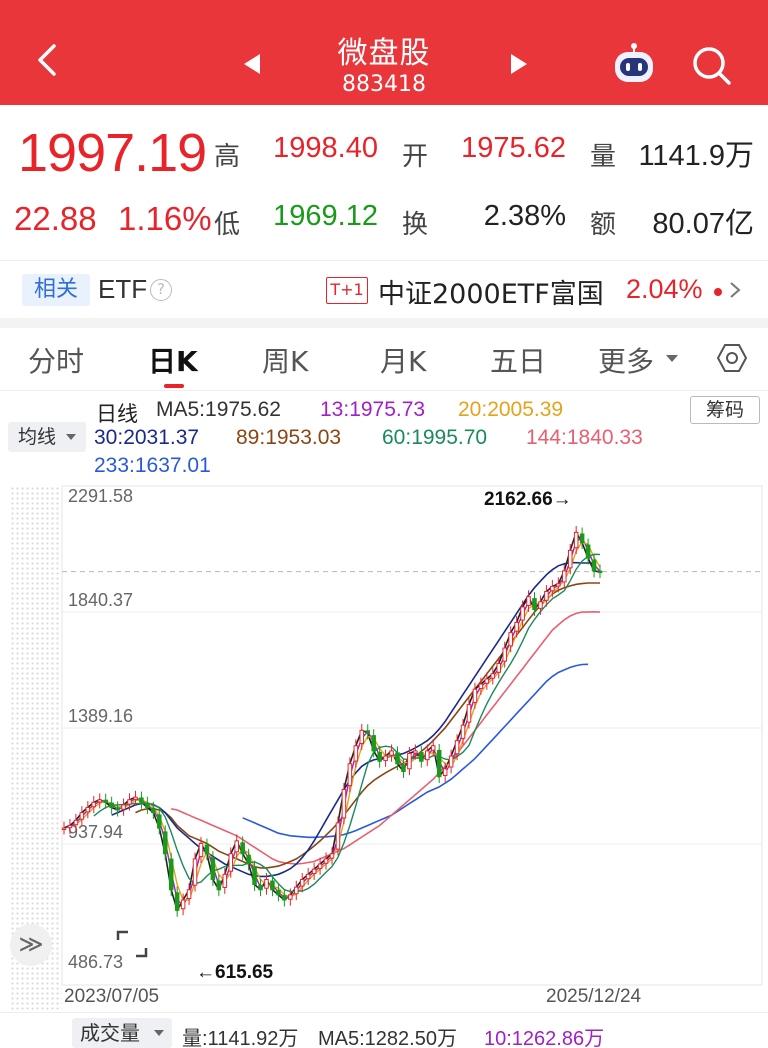 The height and width of the screenshot is (1048, 768). What do you see at coordinates (161, 290) in the screenshot?
I see `help-icon: ?` at bounding box center [161, 290].